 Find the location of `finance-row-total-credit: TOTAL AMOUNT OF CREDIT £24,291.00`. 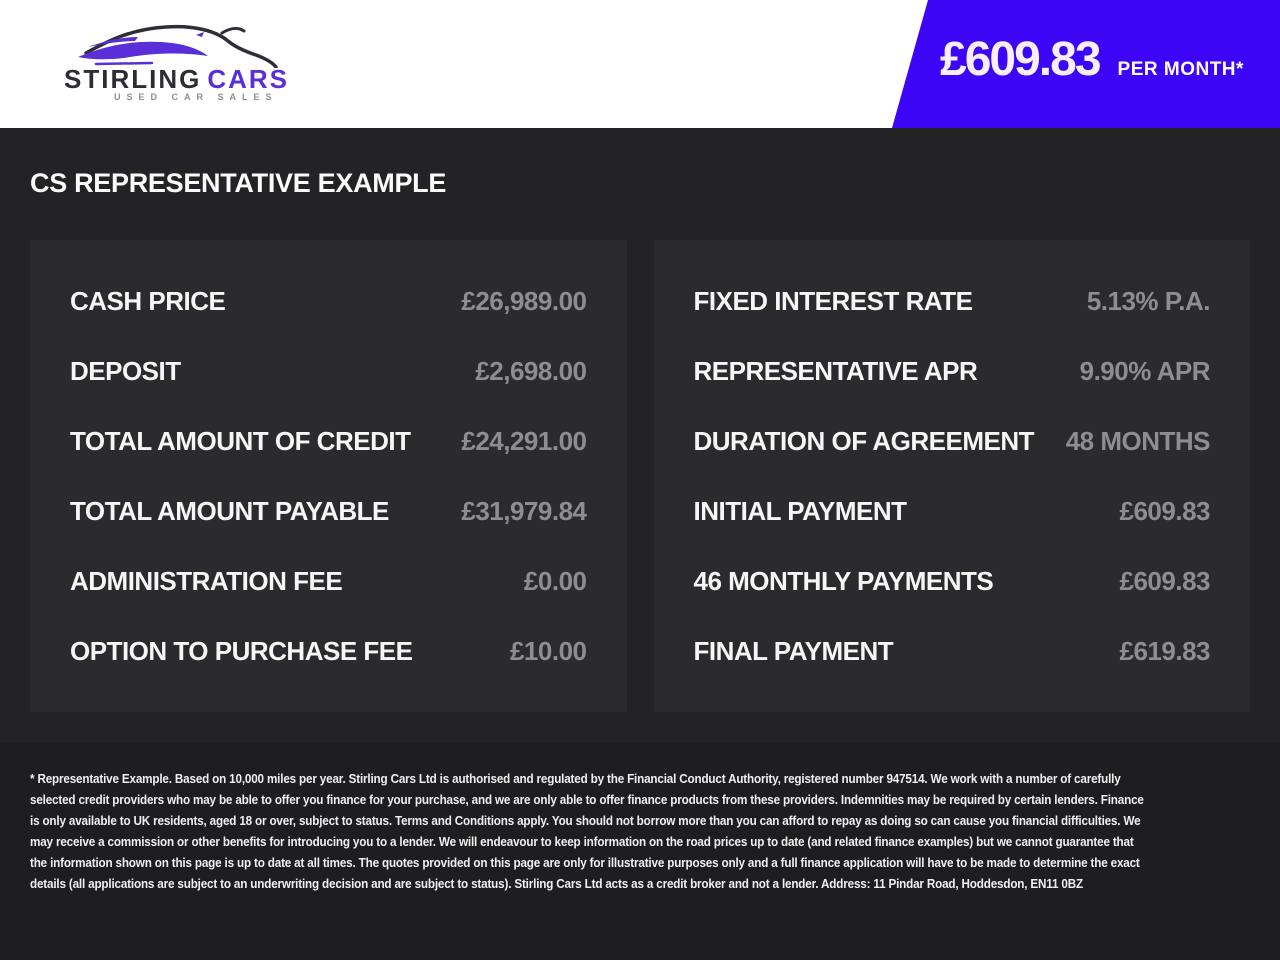

finance-row-total-credit: TOTAL AMOUNT OF CREDIT £24,291.00 is located at coordinates (328, 441).